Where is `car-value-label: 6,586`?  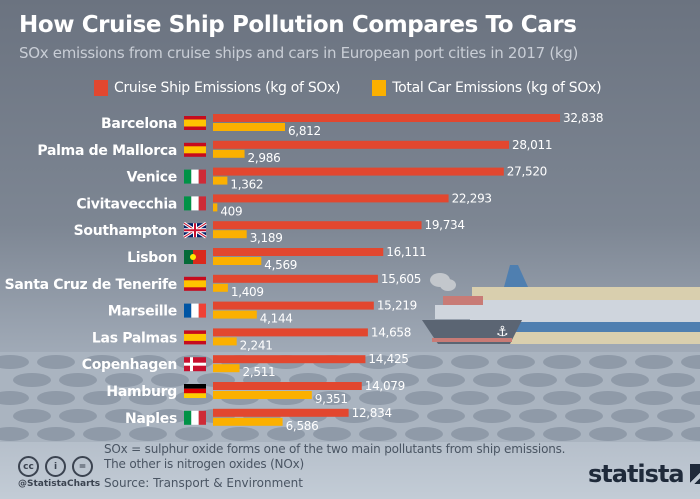 car-value-label: 6,586 is located at coordinates (302, 426).